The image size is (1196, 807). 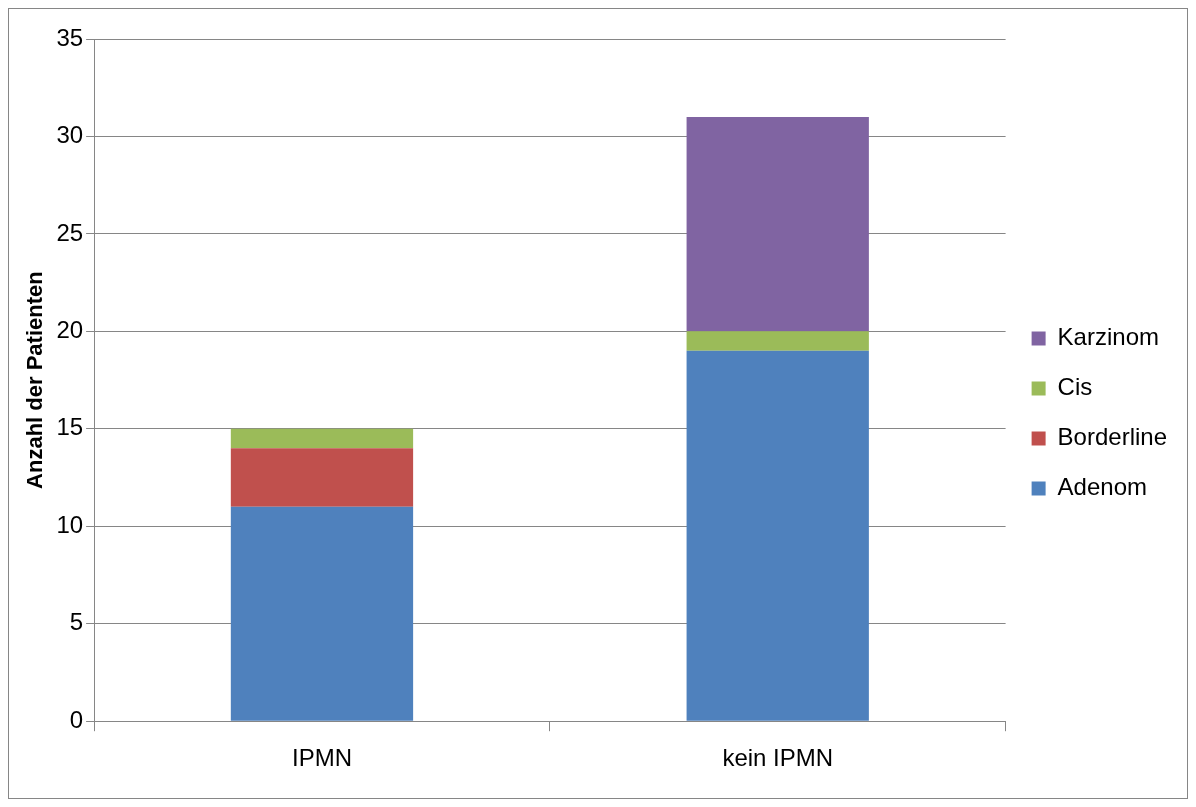 I want to click on legend-label: Borderline, so click(x=1112, y=437).